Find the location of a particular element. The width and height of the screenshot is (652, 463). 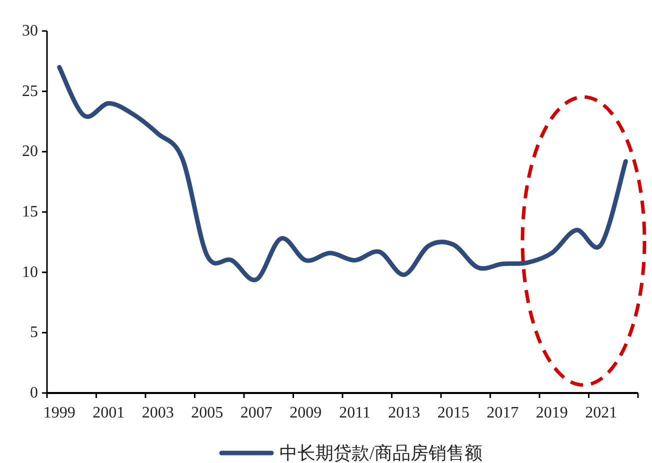

x-tick-label: 1999 is located at coordinates (59, 413).